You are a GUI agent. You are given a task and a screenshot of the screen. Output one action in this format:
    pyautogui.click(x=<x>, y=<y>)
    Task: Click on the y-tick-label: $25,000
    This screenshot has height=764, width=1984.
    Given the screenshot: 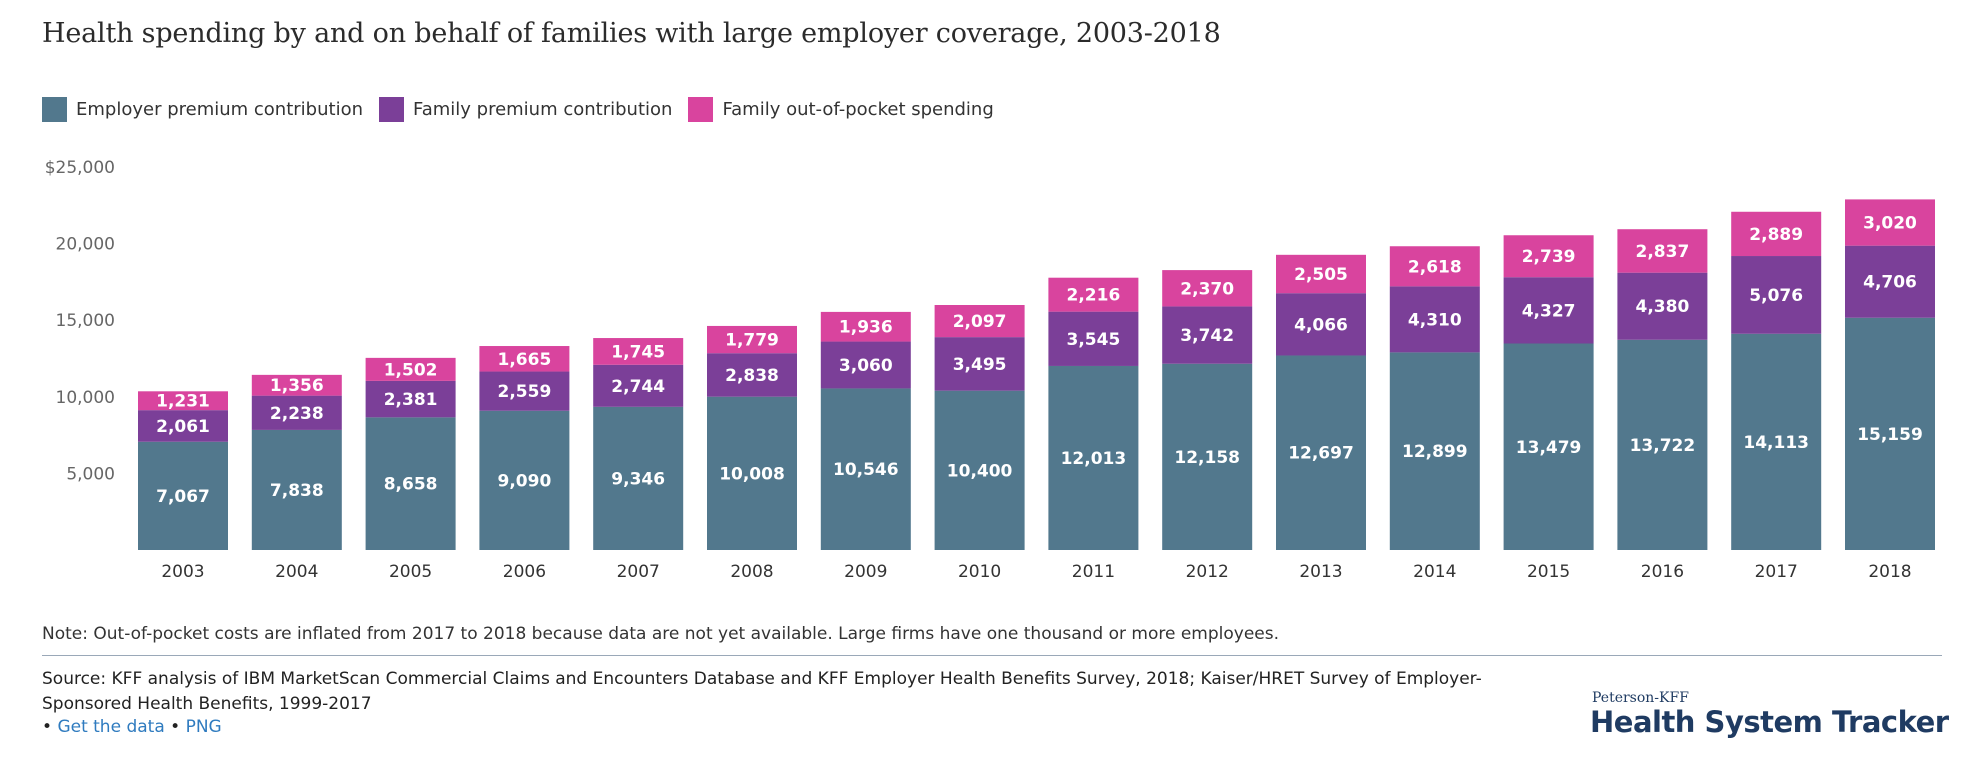 What is the action you would take?
    pyautogui.click(x=80, y=168)
    